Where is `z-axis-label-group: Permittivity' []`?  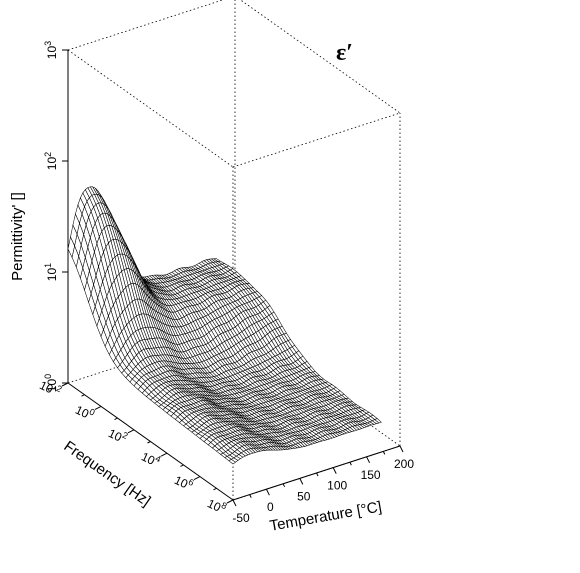 z-axis-label-group: Permittivity' [] is located at coordinates (17, 236).